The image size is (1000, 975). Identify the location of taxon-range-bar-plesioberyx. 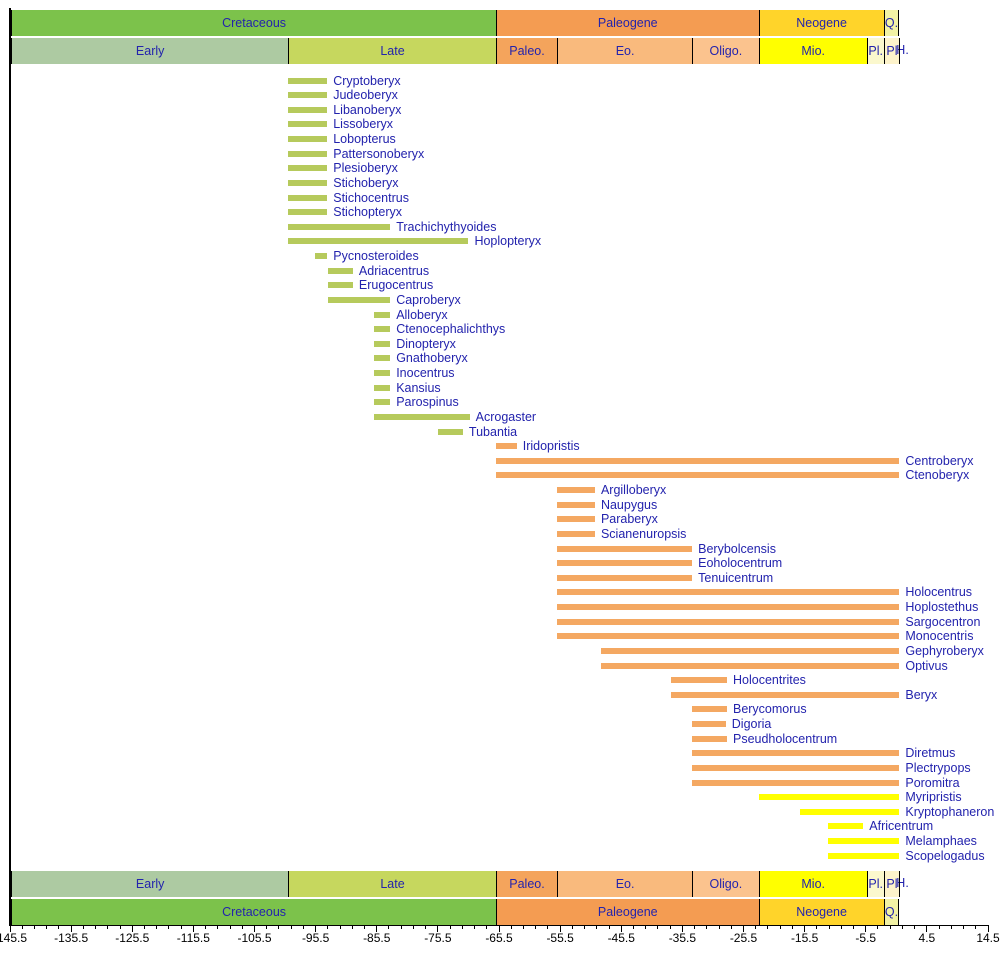
(308, 168).